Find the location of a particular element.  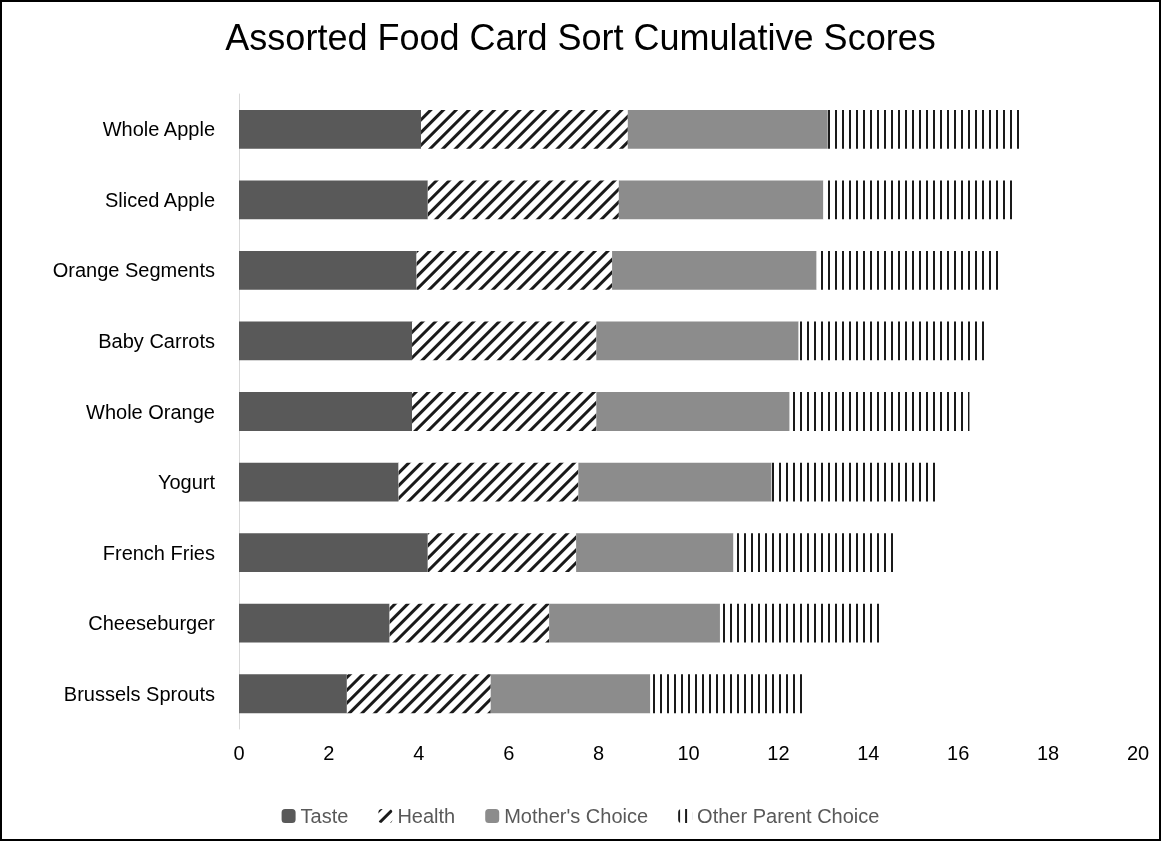

x-tick-label: 20 is located at coordinates (1138, 753).